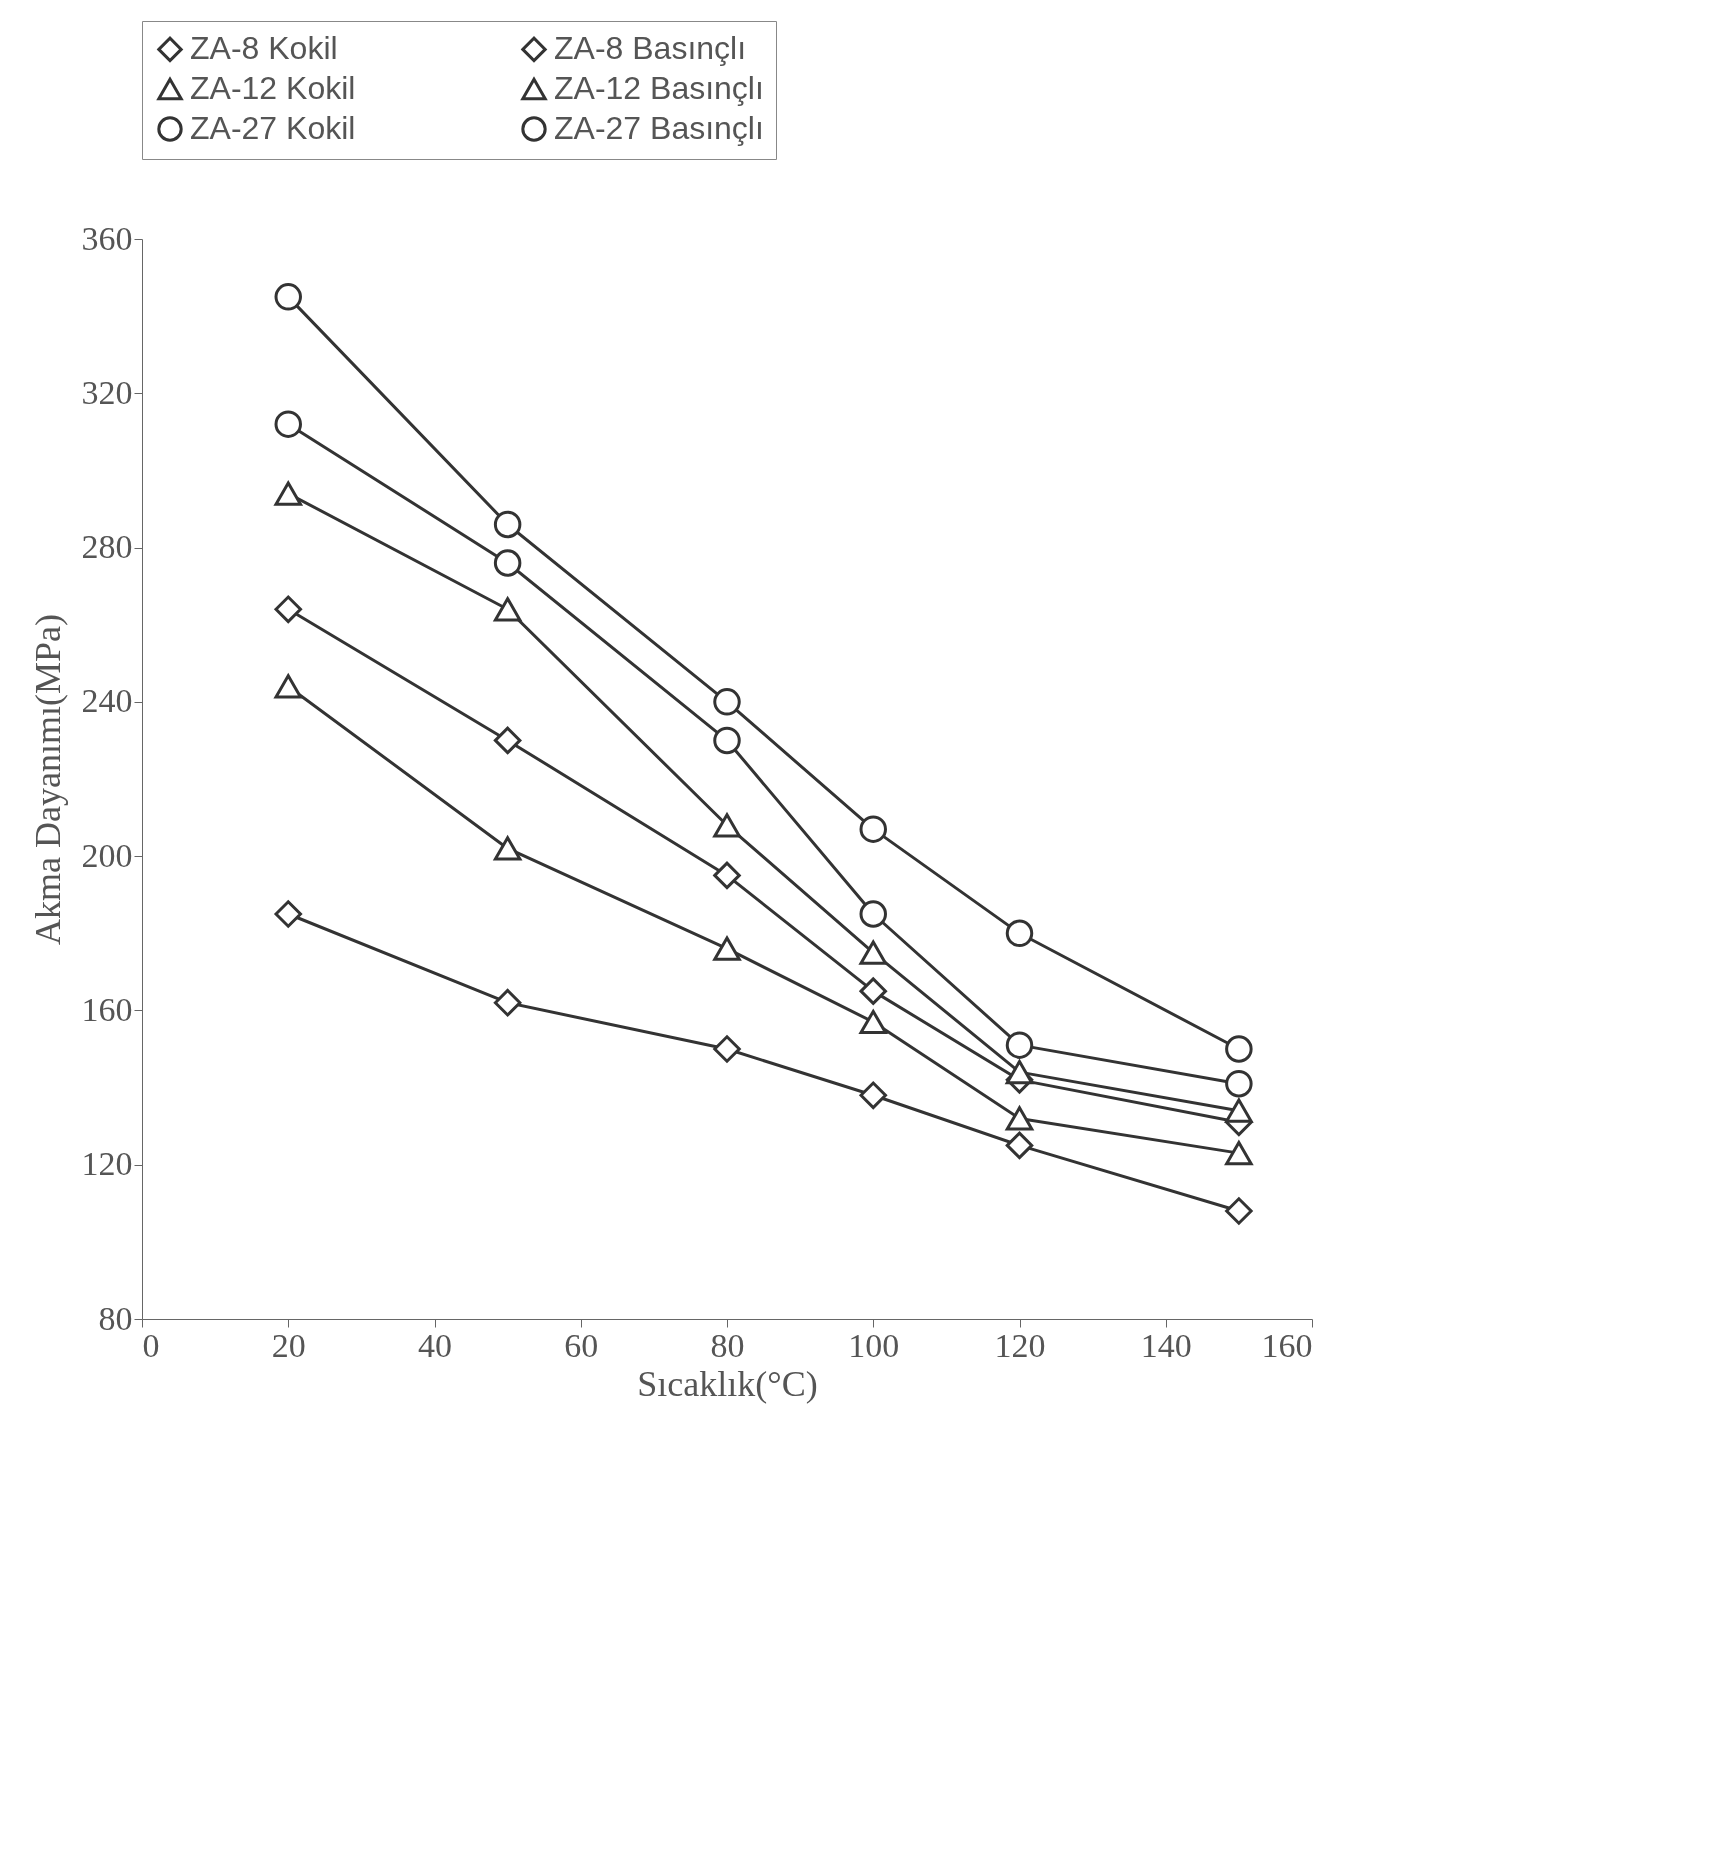 Image resolution: width=1718 pixels, height=1863 pixels. Describe the element at coordinates (659, 128) in the screenshot. I see `legend-label: ZA-27 Basınçlı` at that location.